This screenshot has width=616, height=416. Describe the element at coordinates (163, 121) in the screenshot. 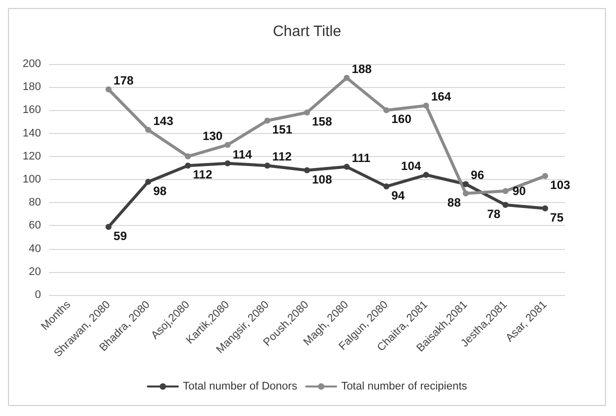

I see `data-label: 143` at that location.